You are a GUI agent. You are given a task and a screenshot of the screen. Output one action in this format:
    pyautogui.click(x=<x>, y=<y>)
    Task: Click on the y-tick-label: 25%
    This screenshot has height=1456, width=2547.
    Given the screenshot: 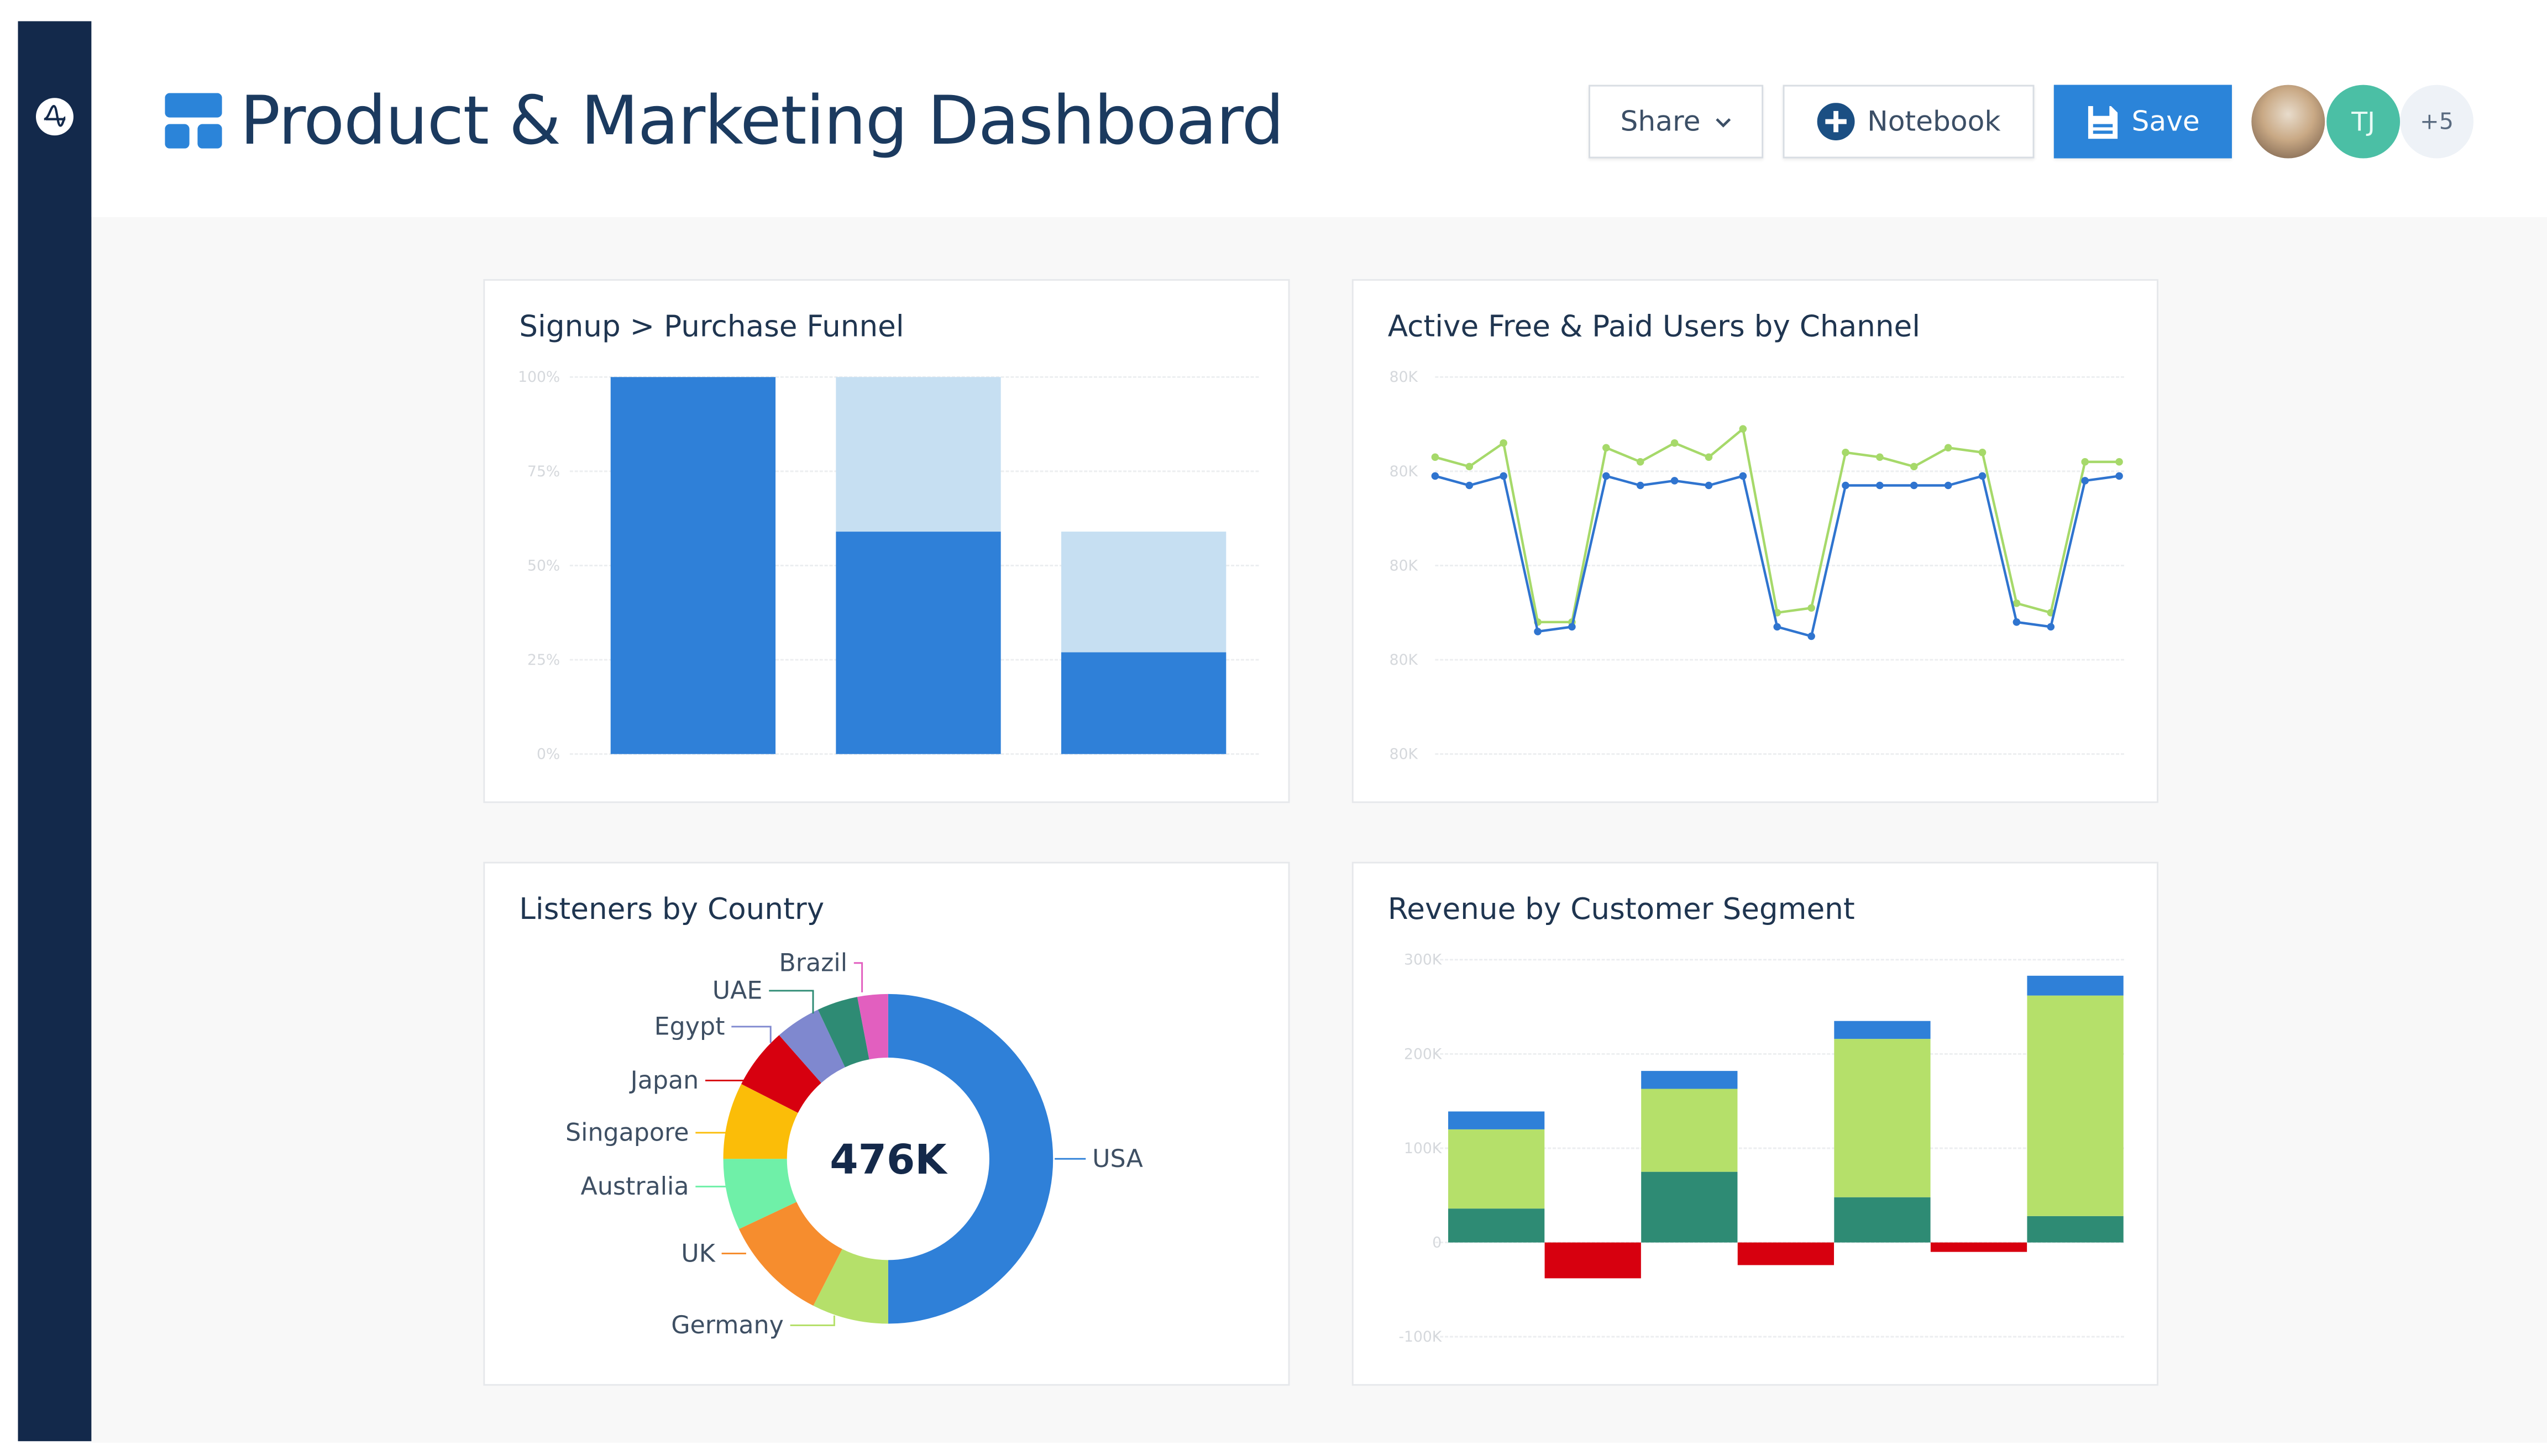 What is the action you would take?
    pyautogui.click(x=543, y=660)
    